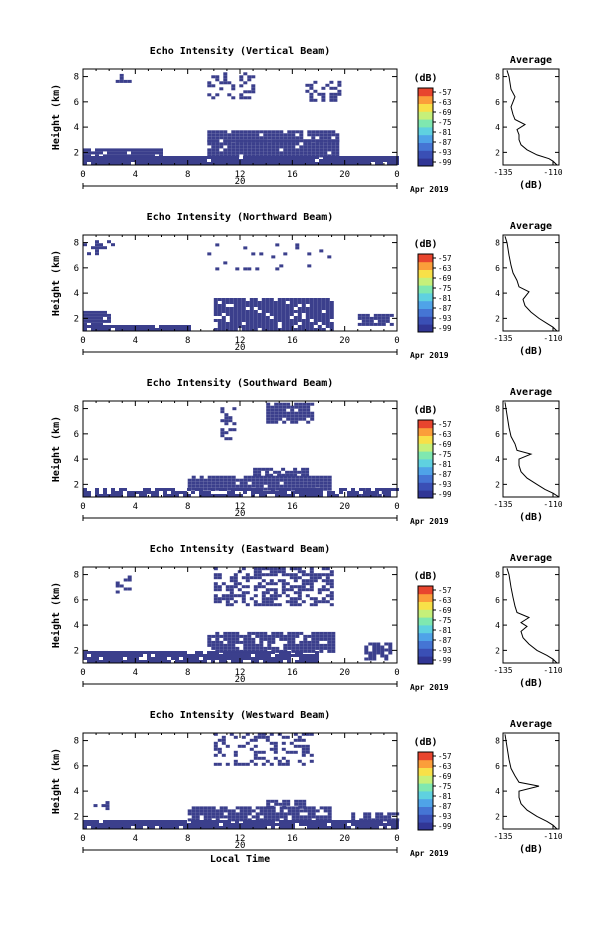 Image resolution: width=614 pixels, height=929 pixels. I want to click on profile-y-tick-label: 2, so click(497, 484).